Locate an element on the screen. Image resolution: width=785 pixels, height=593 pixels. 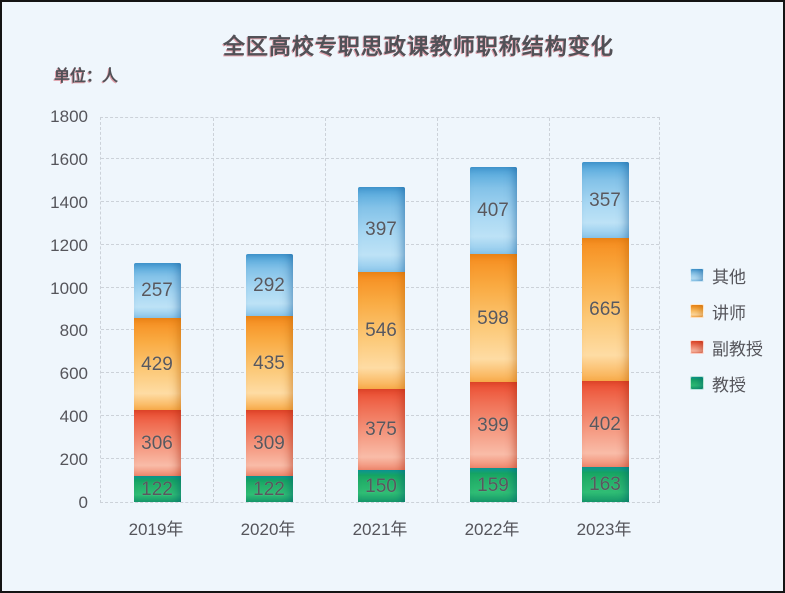
y-tick-label: 200 is located at coordinates (73, 460).